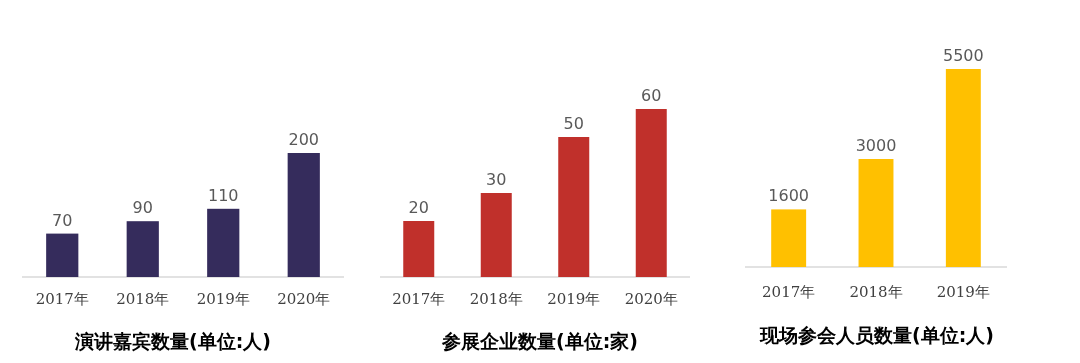 Image resolution: width=1080 pixels, height=363 pixels. What do you see at coordinates (223, 195) in the screenshot?
I see `data-label: 110` at bounding box center [223, 195].